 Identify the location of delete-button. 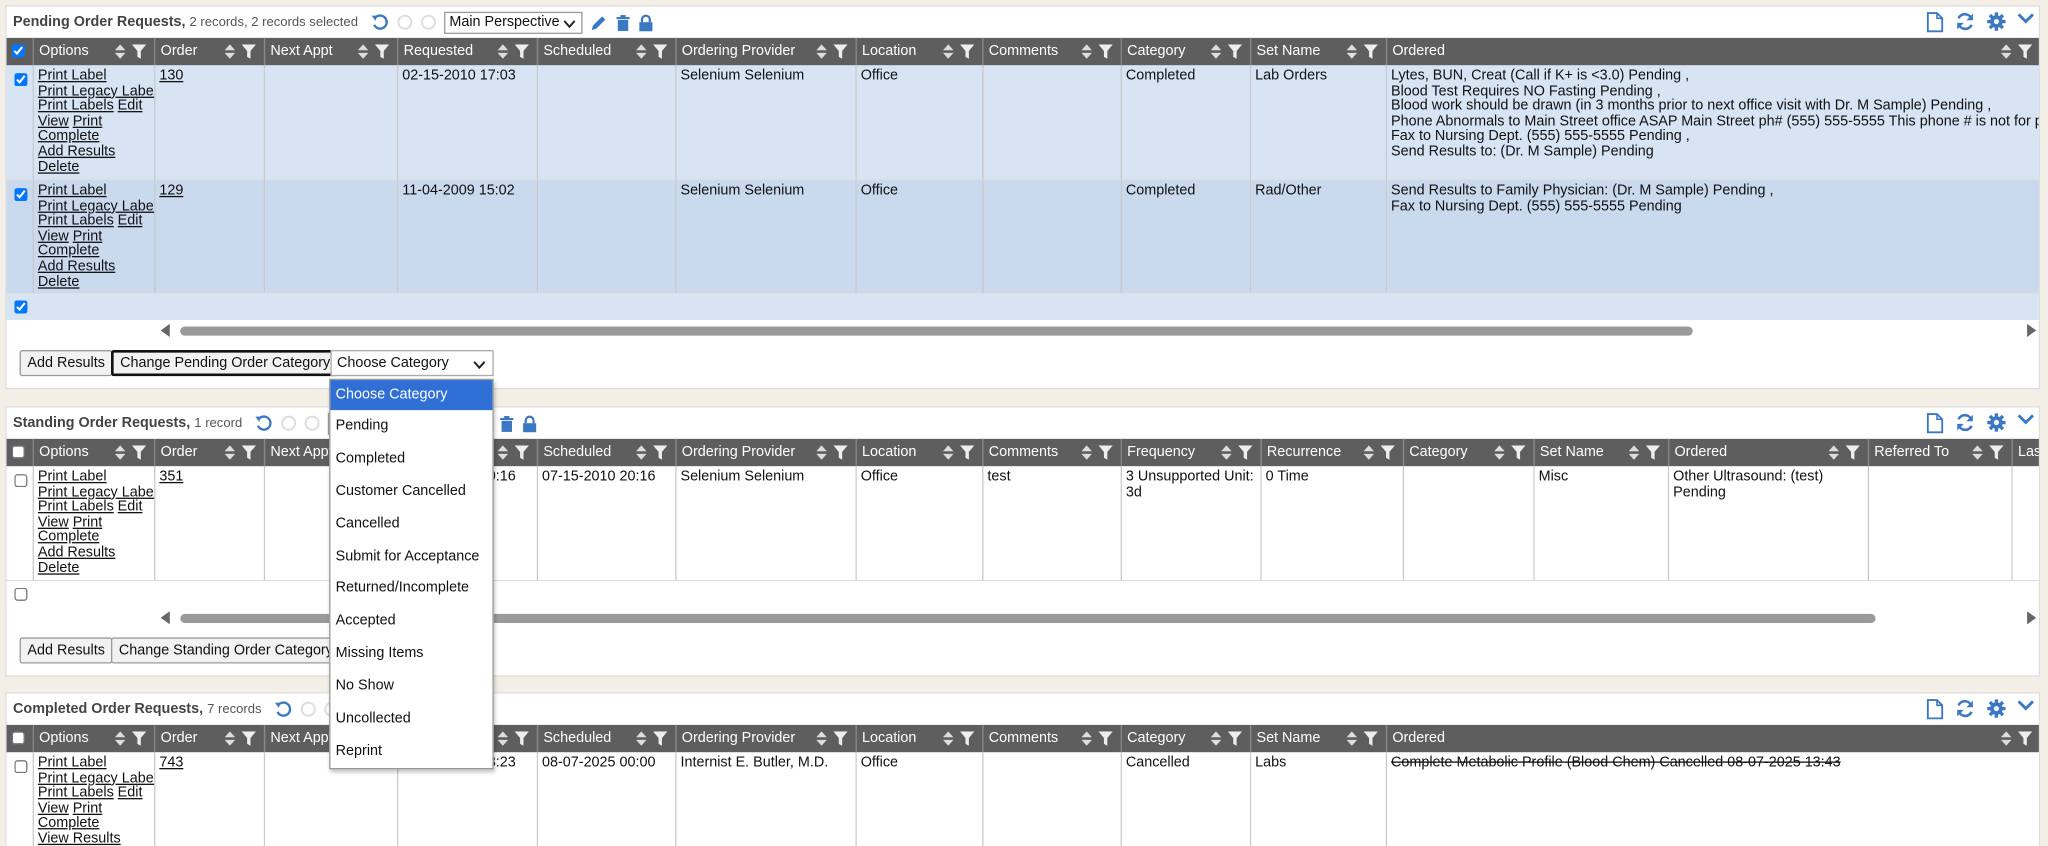
(508, 423).